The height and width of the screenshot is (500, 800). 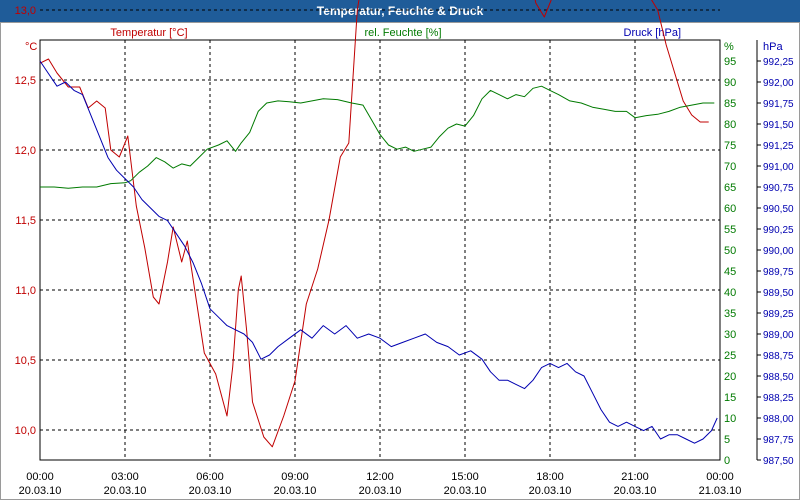 What do you see at coordinates (730, 293) in the screenshot?
I see `humidity-tick-label: 40` at bounding box center [730, 293].